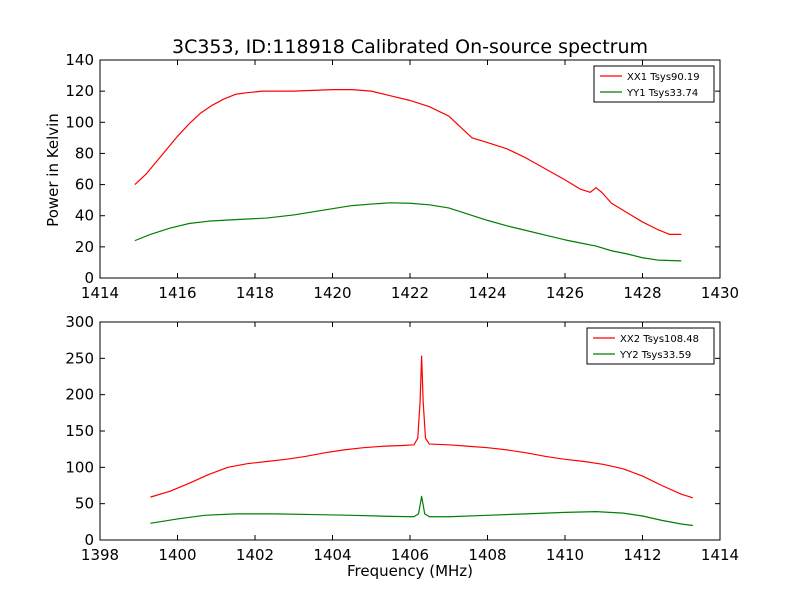 The image size is (800, 600). Describe the element at coordinates (79, 395) in the screenshot. I see `y-tick-label: 200` at that location.